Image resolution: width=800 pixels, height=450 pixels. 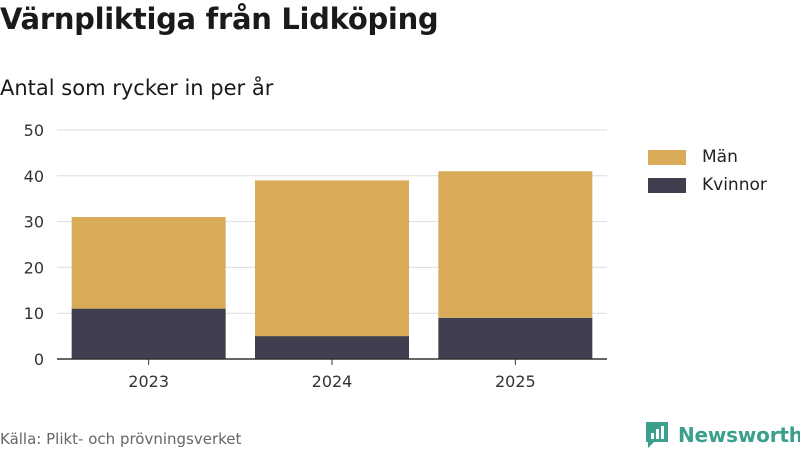 I want to click on source-note: Källa: Plikt- och prövningsverket, so click(x=121, y=439).